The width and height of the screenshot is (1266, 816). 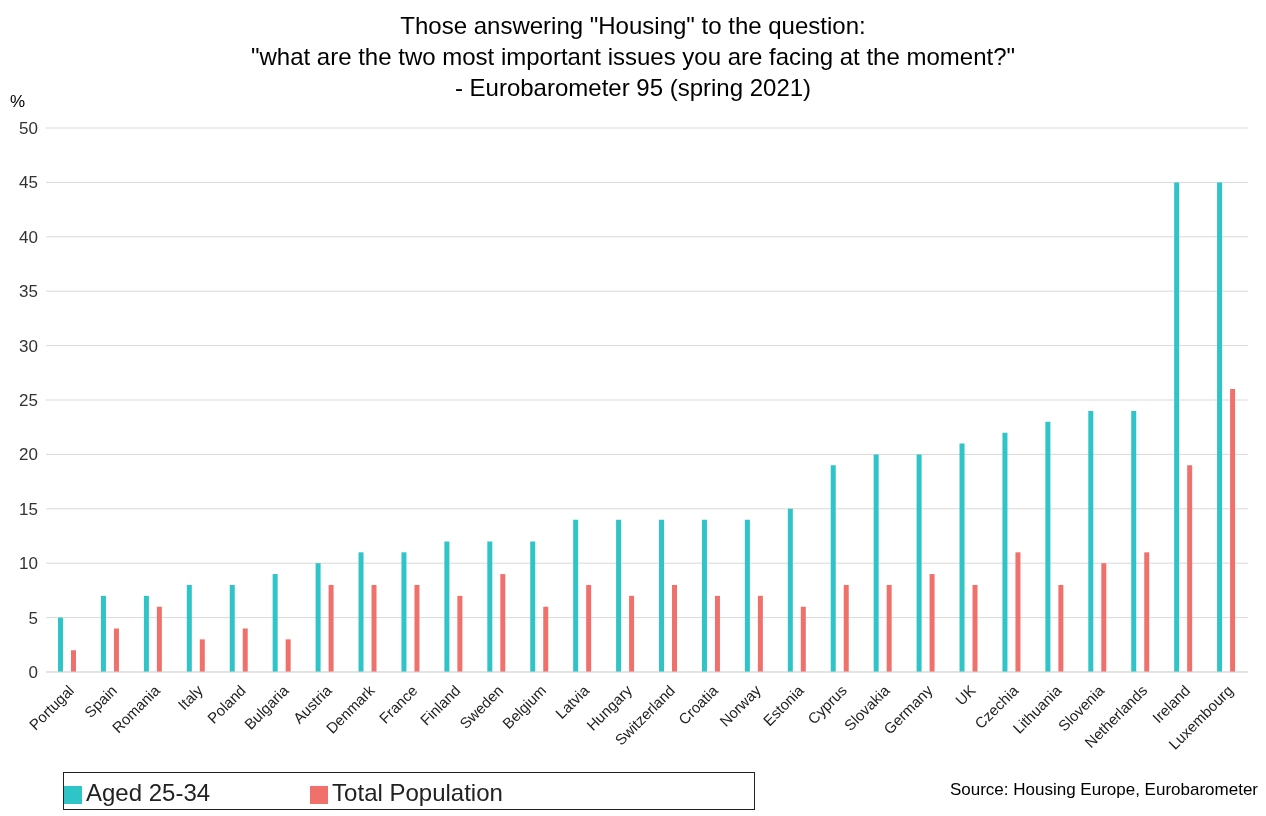 I want to click on y-tick-label: 10, so click(x=28, y=564).